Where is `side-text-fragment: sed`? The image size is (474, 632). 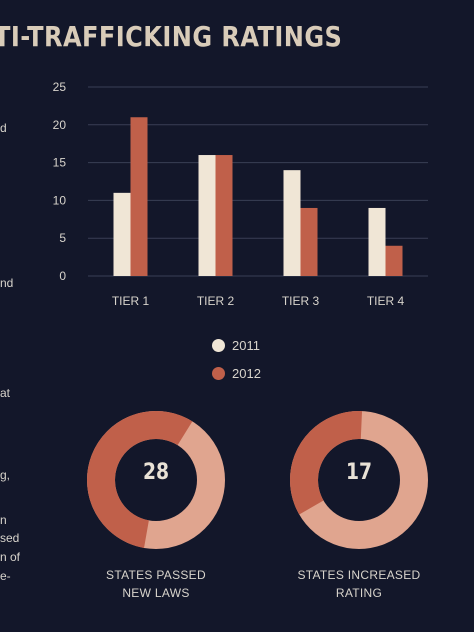 side-text-fragment: sed is located at coordinates (10, 538).